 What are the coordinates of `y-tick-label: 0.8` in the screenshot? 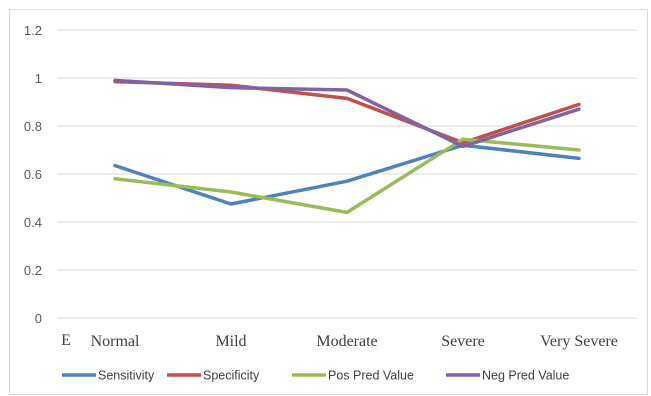 It's located at (33, 126).